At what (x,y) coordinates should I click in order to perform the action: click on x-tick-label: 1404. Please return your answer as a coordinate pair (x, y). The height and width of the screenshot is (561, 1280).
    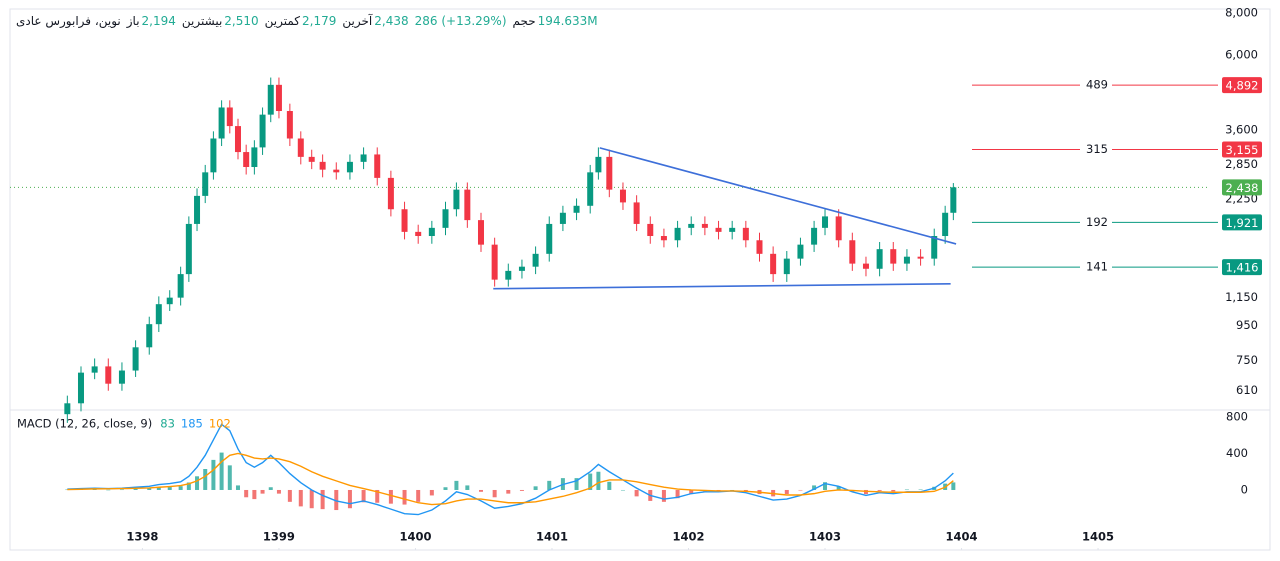
    Looking at the image, I should click on (962, 537).